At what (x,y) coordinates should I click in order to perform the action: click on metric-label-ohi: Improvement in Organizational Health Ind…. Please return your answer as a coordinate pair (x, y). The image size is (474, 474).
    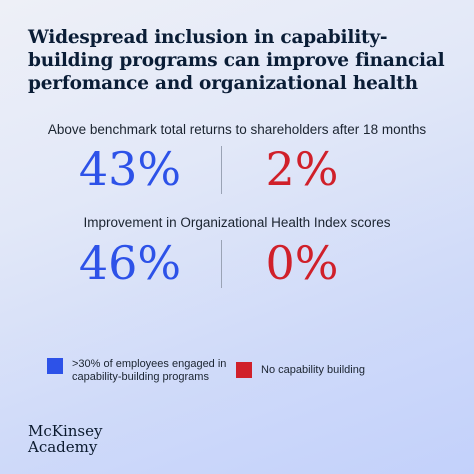
    Looking at the image, I should click on (237, 222).